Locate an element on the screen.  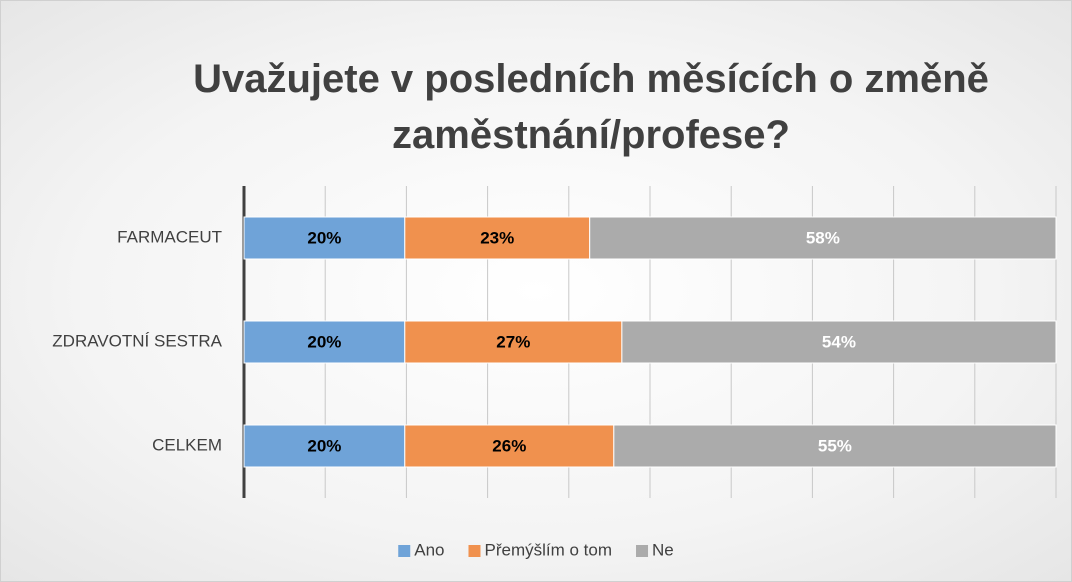
data-label: 58% is located at coordinates (823, 237).